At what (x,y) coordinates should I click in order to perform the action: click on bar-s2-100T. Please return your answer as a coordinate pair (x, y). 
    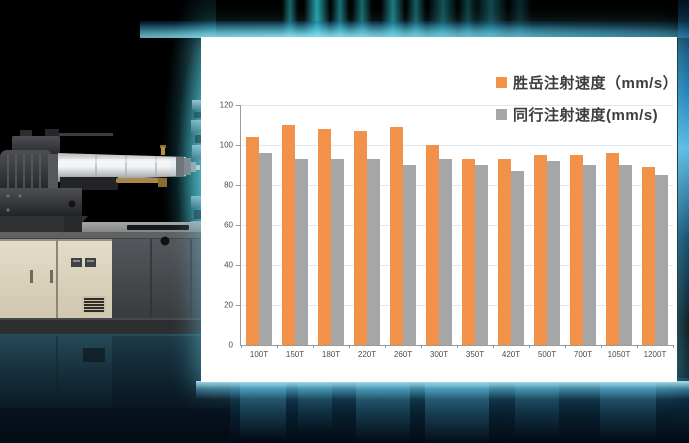
    Looking at the image, I should click on (265, 249).